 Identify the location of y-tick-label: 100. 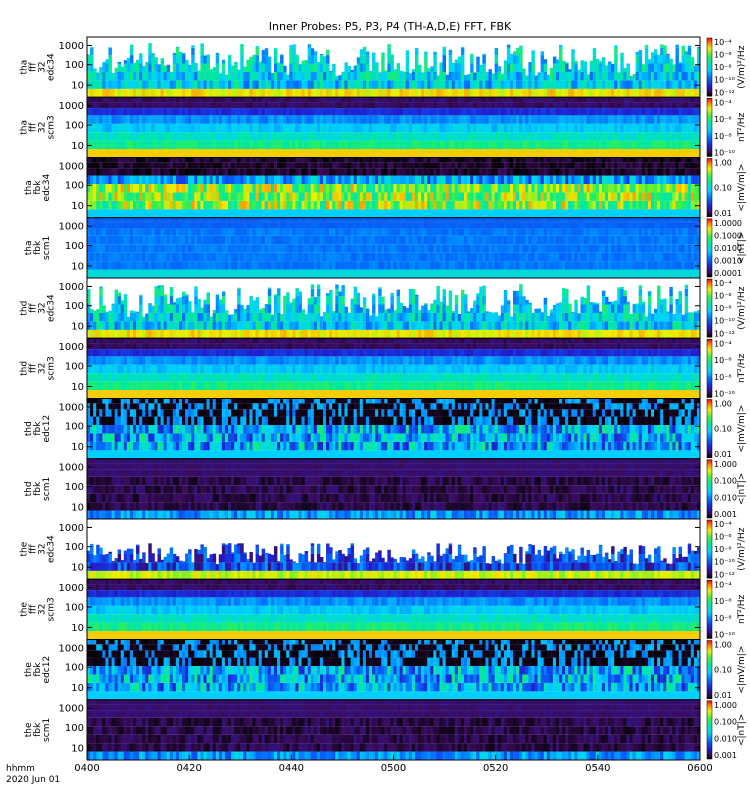
(74, 65).